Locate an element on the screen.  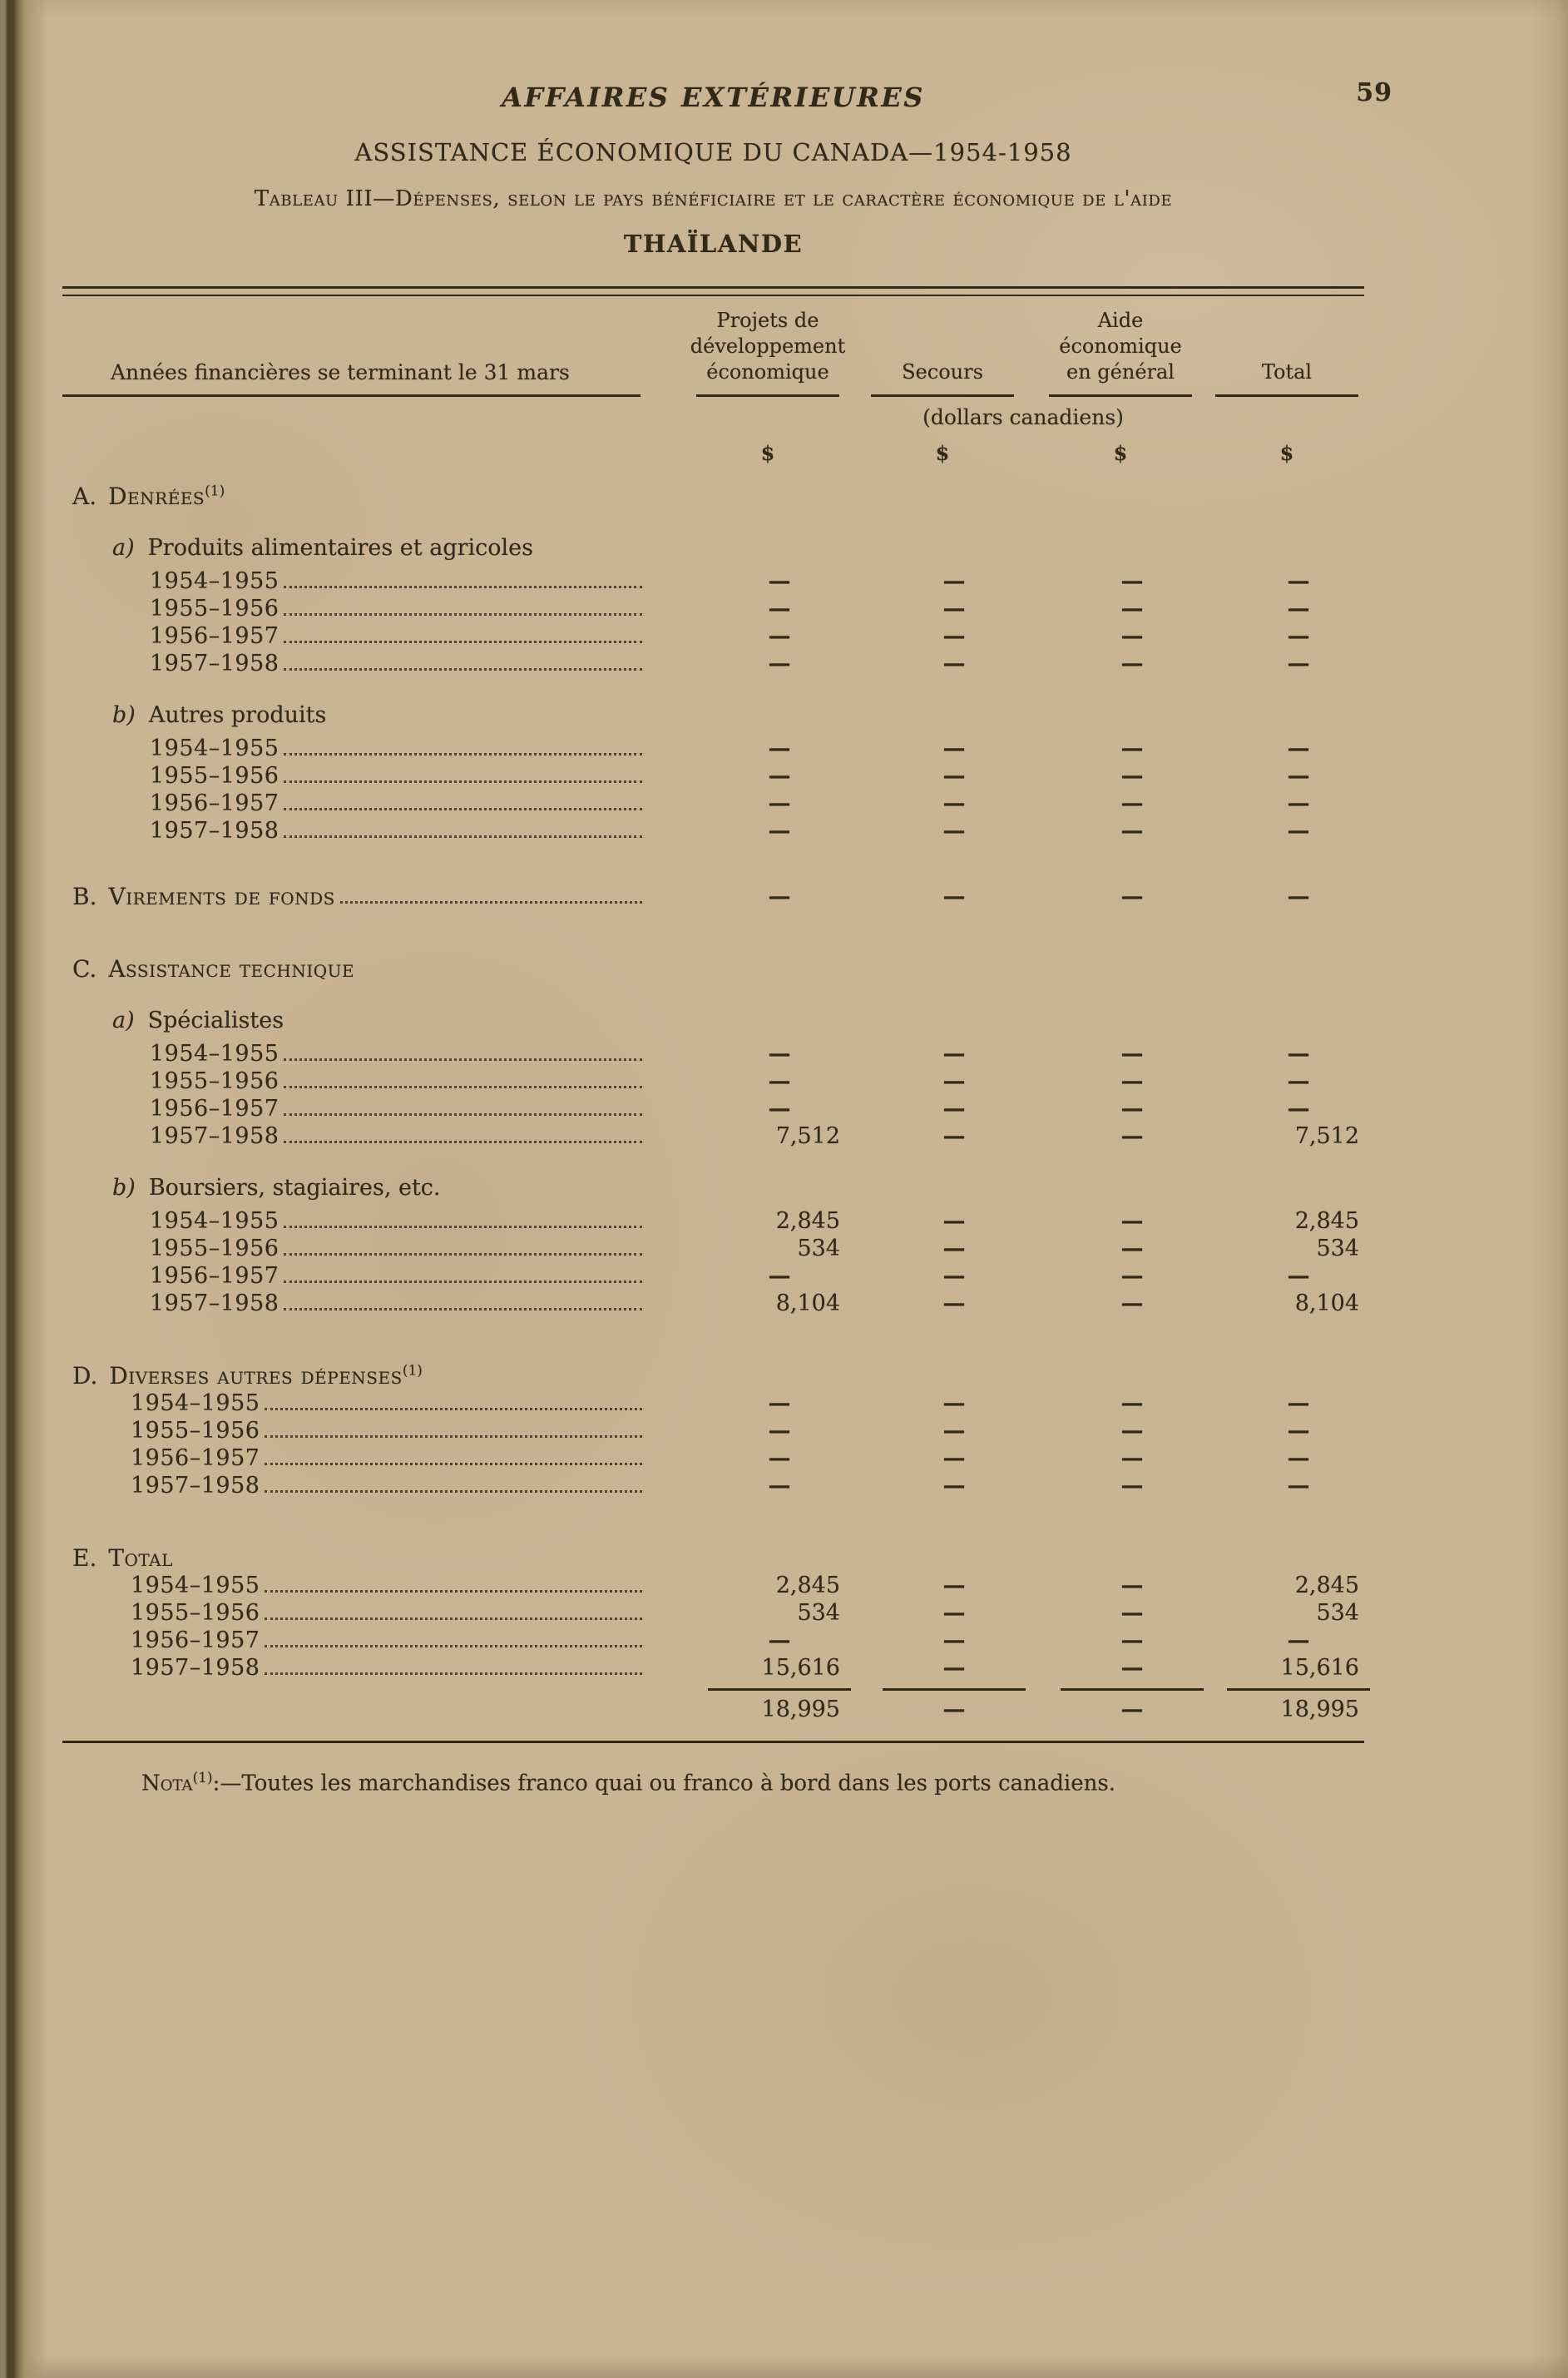
table-row: 1954–1955 — — — — is located at coordinates (713, 1054).